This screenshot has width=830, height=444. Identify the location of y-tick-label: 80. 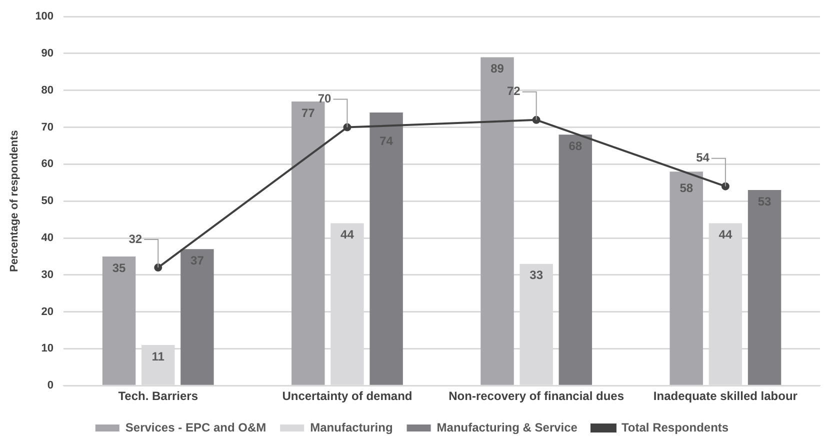
(47, 90).